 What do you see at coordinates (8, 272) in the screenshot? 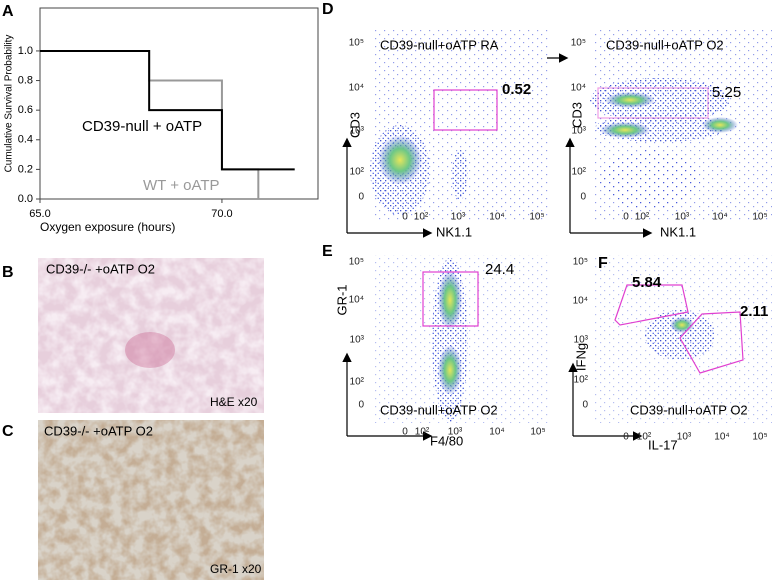
I see `panel-label: B` at bounding box center [8, 272].